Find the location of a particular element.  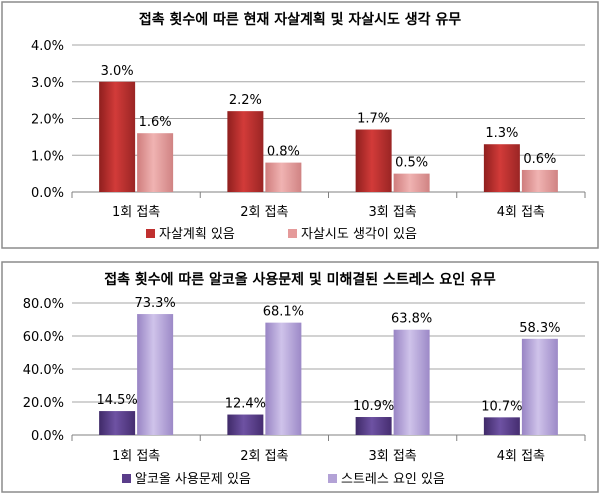

chart-2-x-tick-labels: 1회 접촉 2회 접촉 3회 접촉 4회 접촉 is located at coordinates (328, 456).